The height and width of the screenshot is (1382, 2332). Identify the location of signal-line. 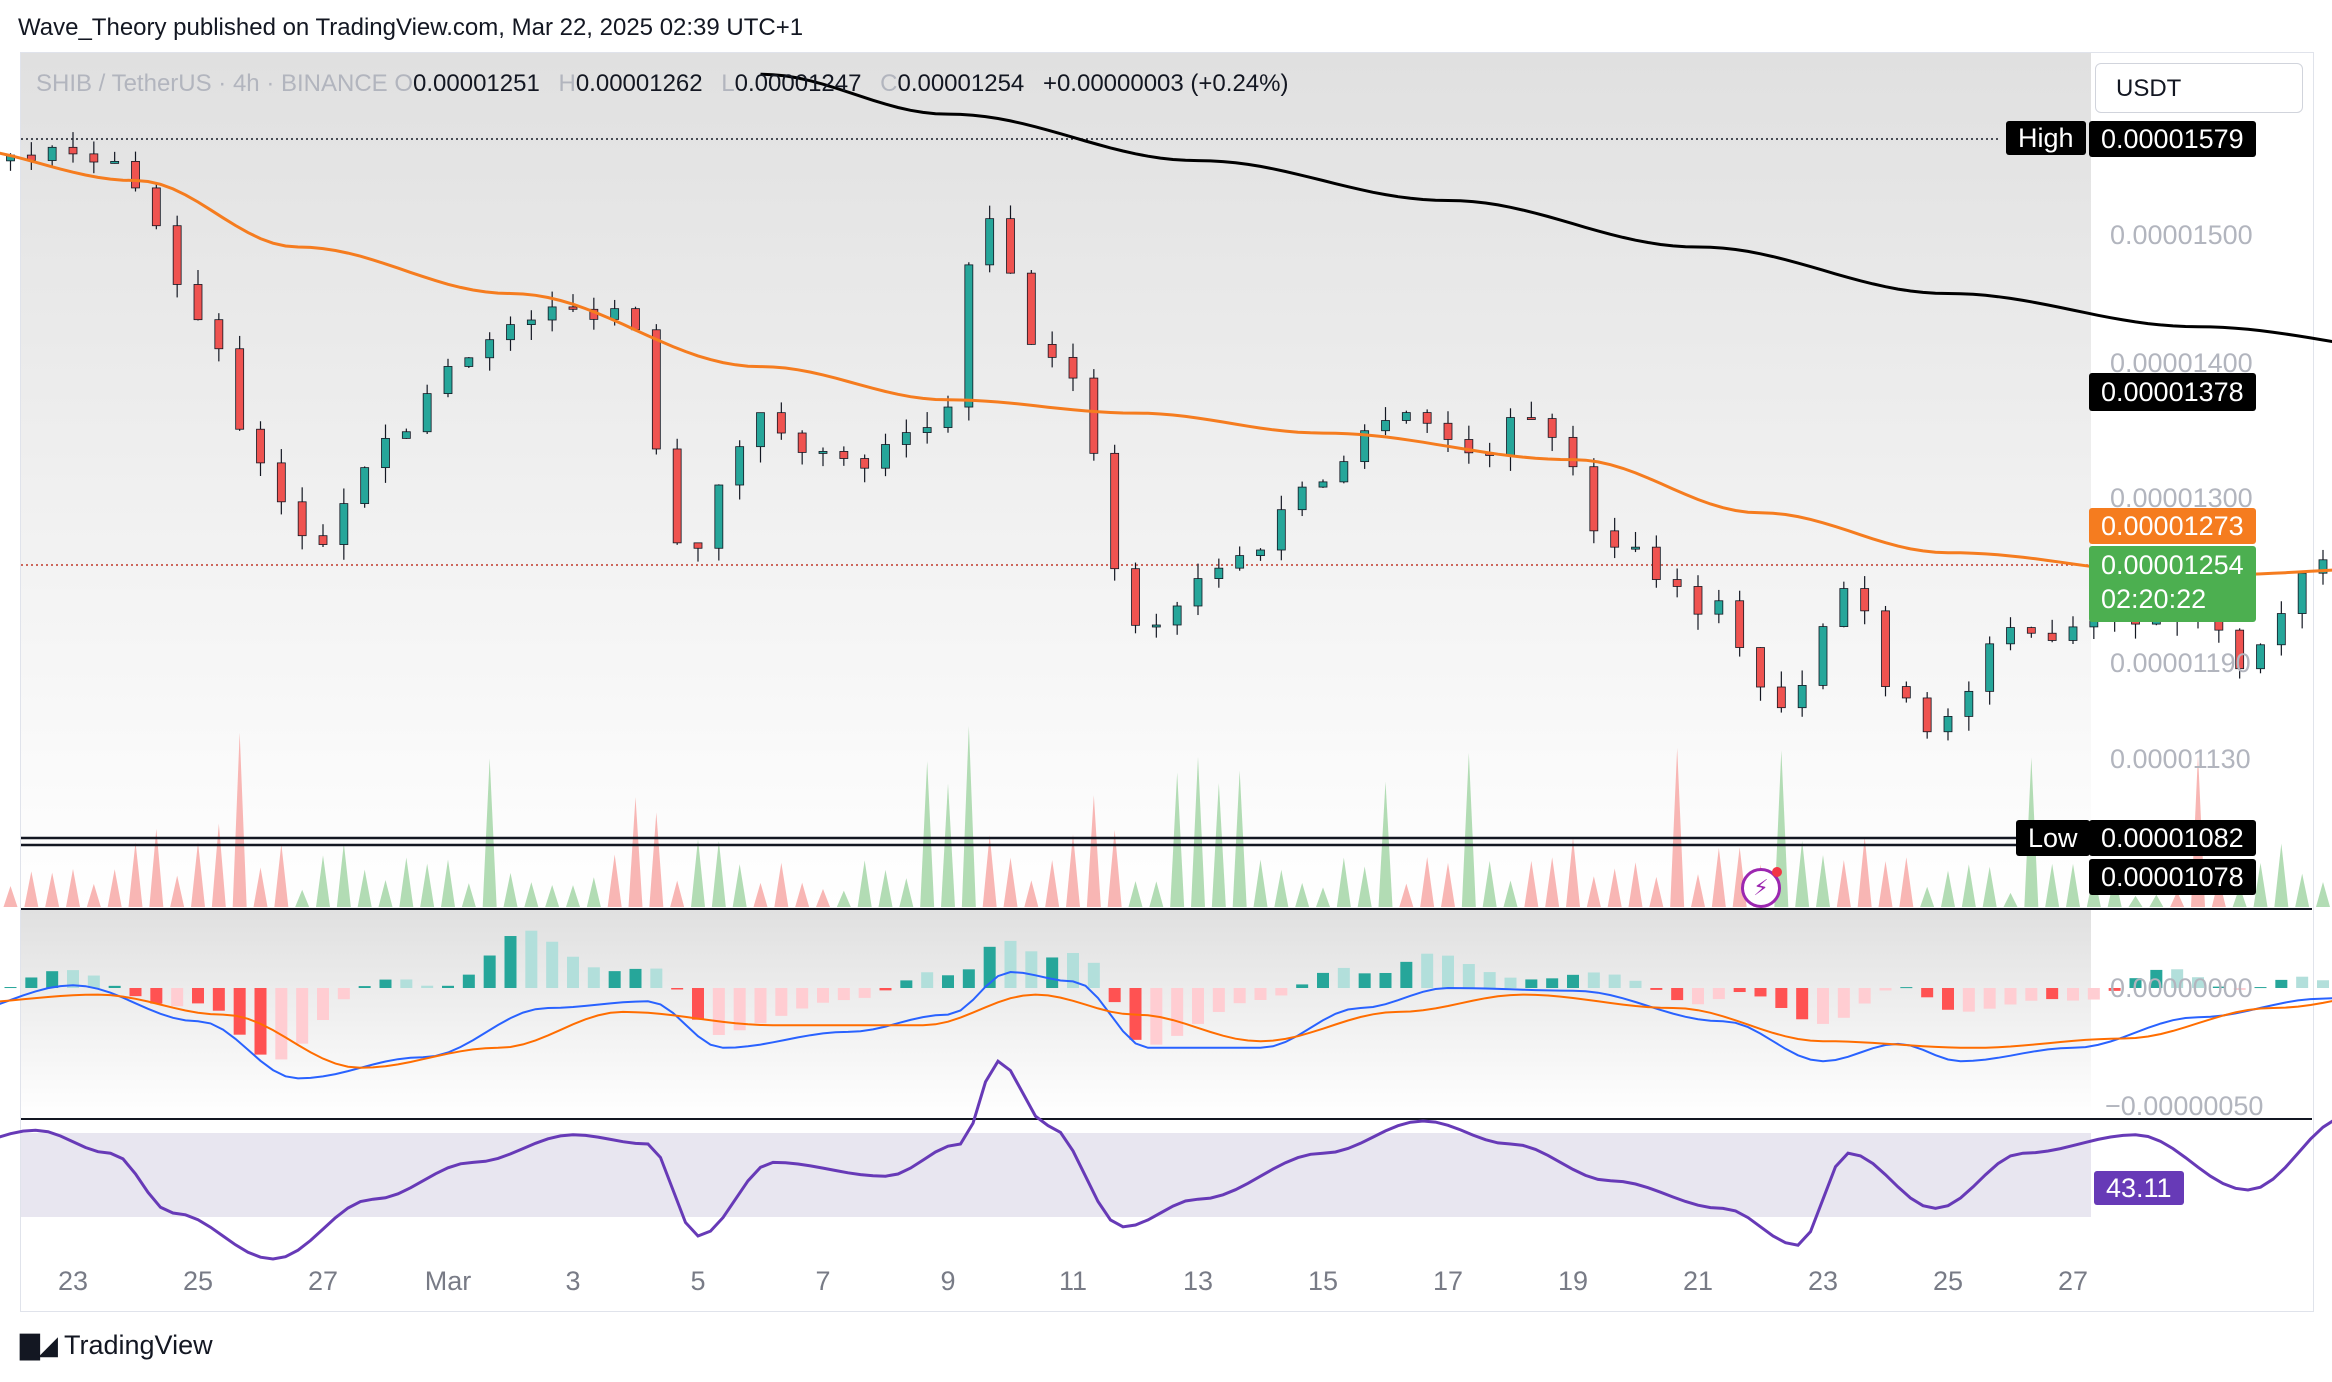
(1166, 1031).